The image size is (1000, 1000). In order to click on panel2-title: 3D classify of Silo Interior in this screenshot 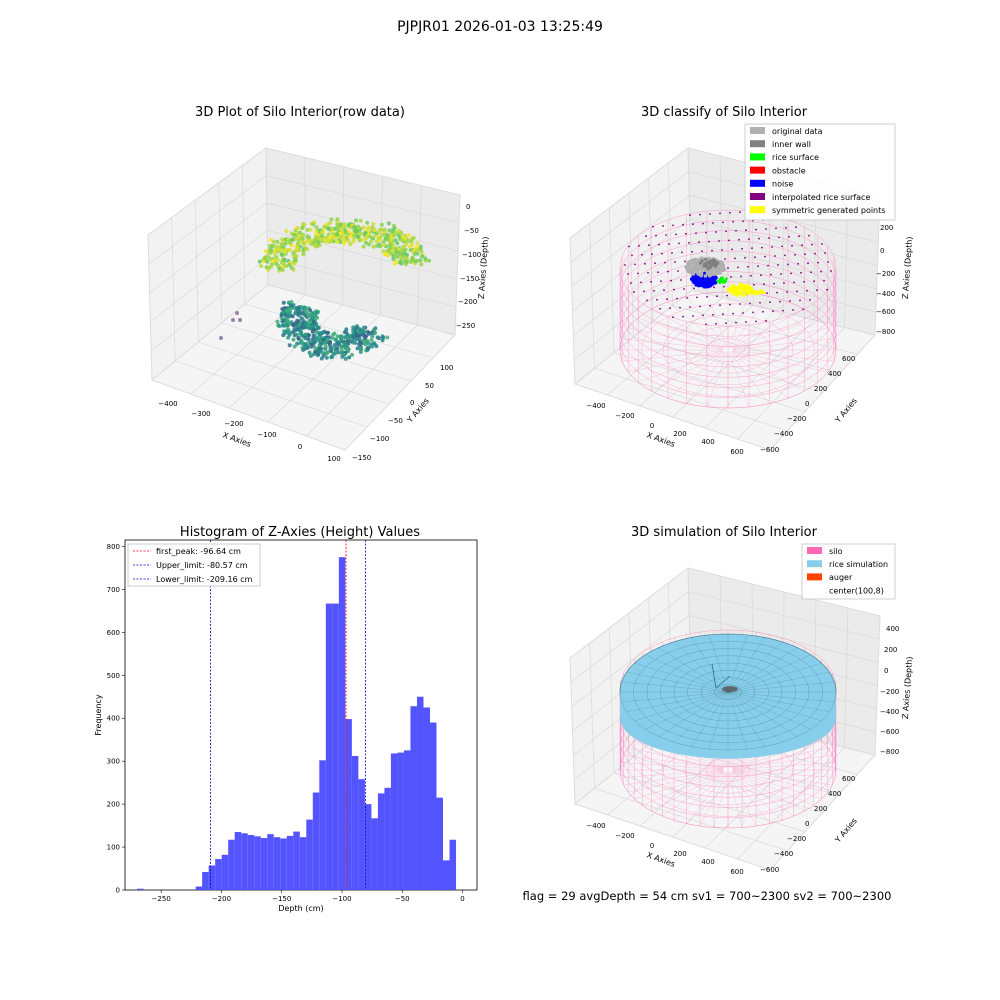, I will do `click(724, 112)`.